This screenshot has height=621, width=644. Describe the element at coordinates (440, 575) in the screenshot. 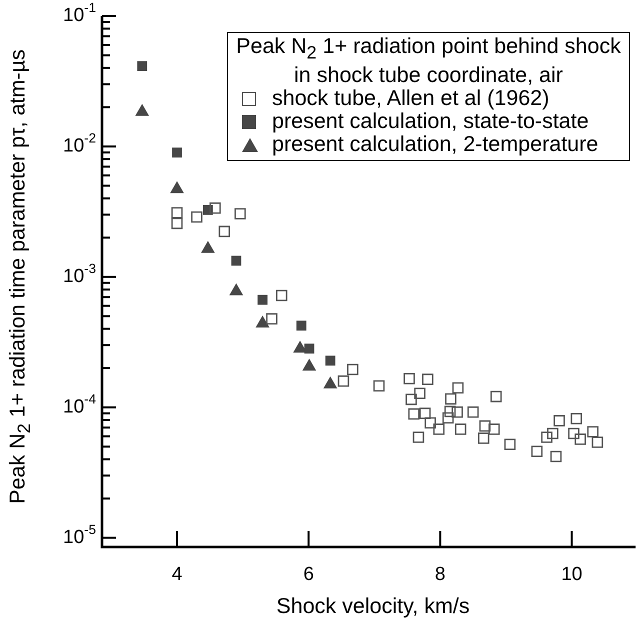

I see `x-tick-label: 8` at that location.